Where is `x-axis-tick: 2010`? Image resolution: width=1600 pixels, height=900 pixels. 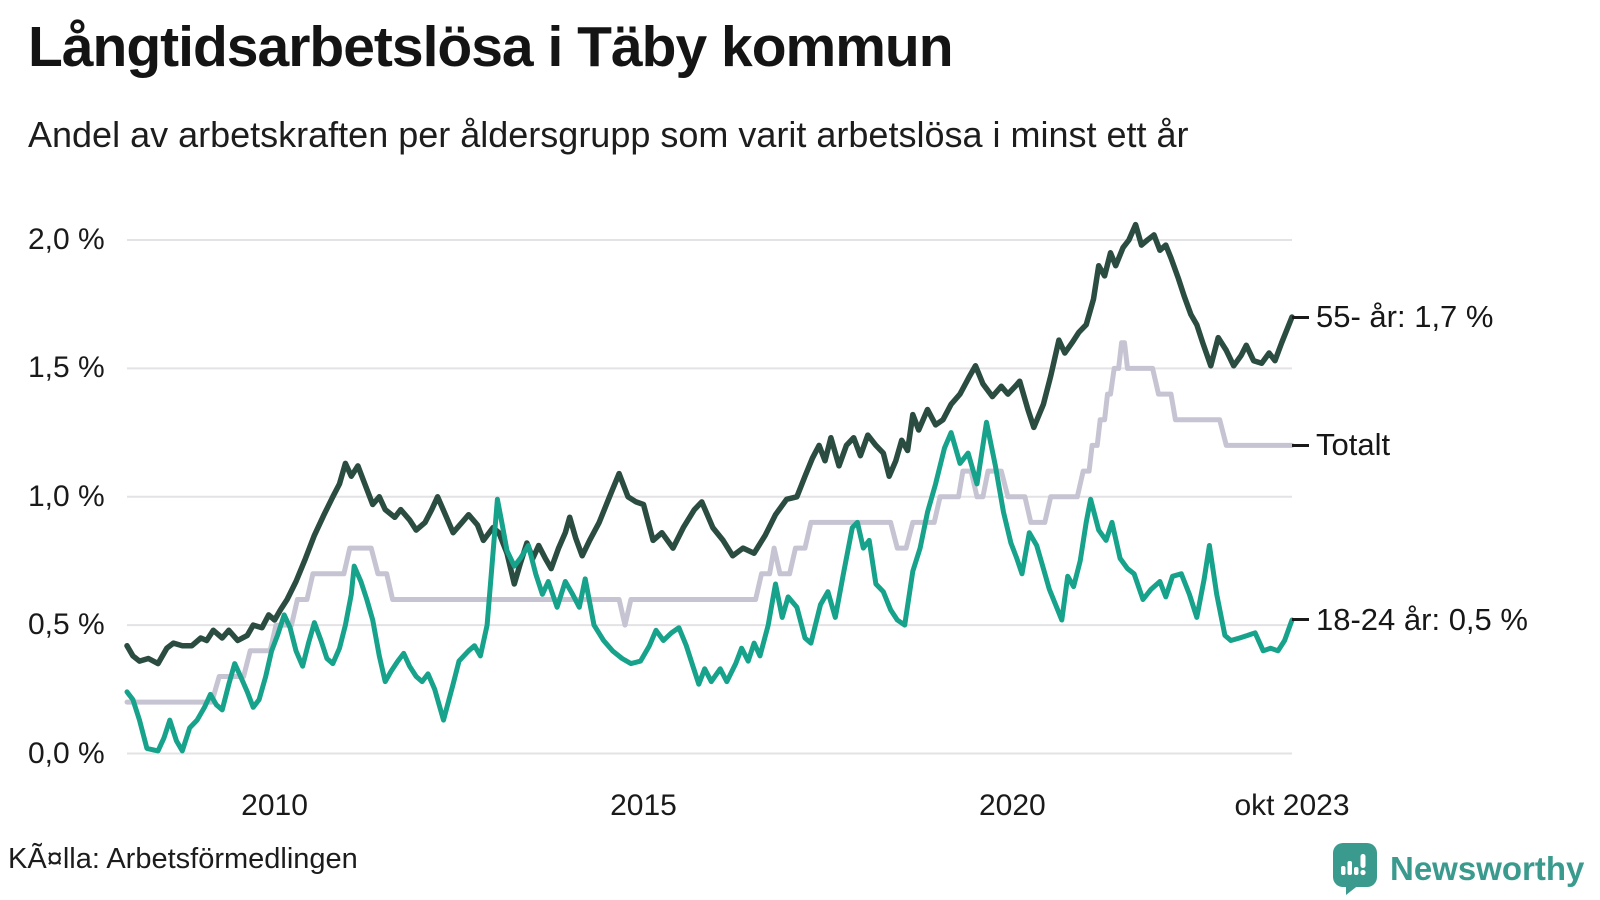 x-axis-tick: 2010 is located at coordinates (274, 805).